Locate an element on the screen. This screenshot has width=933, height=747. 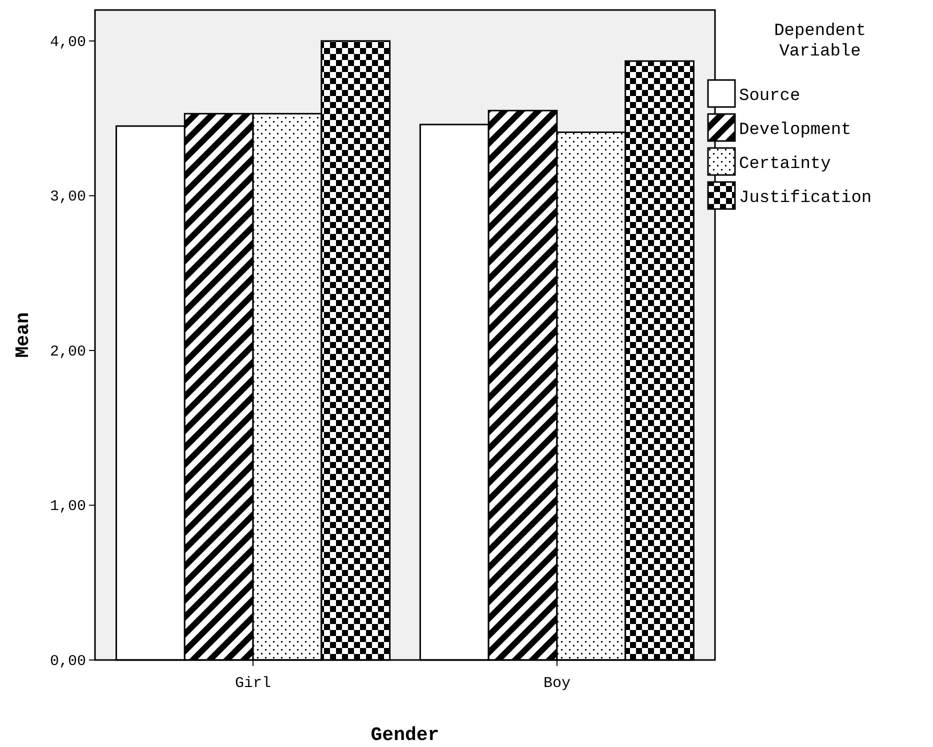
y-axis-title: Mean is located at coordinates (23, 335).